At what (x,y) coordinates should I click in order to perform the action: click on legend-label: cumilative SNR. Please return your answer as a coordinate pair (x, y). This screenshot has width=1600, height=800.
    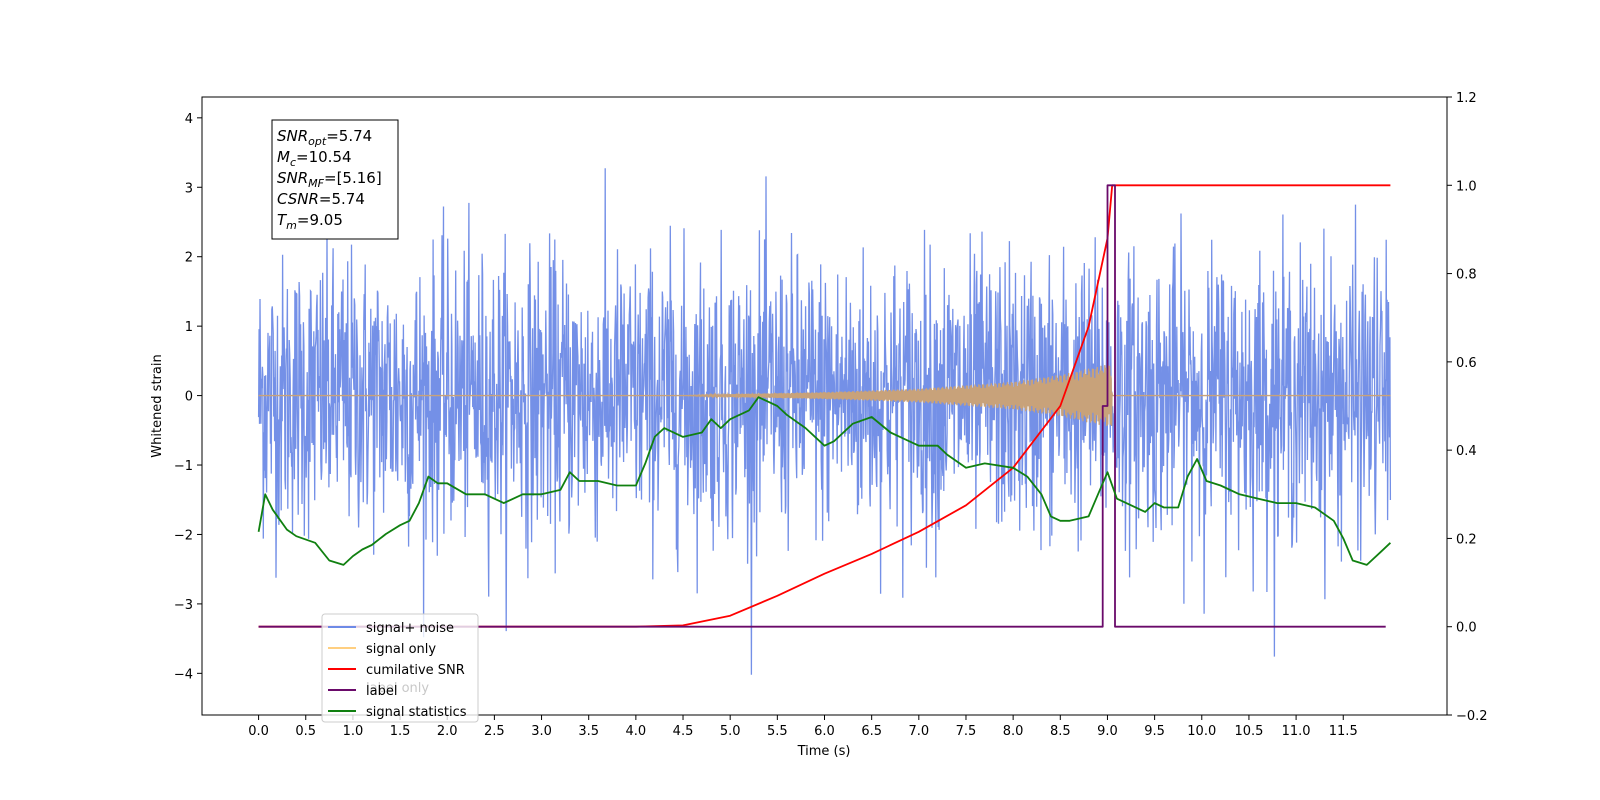
    Looking at the image, I should click on (415, 670).